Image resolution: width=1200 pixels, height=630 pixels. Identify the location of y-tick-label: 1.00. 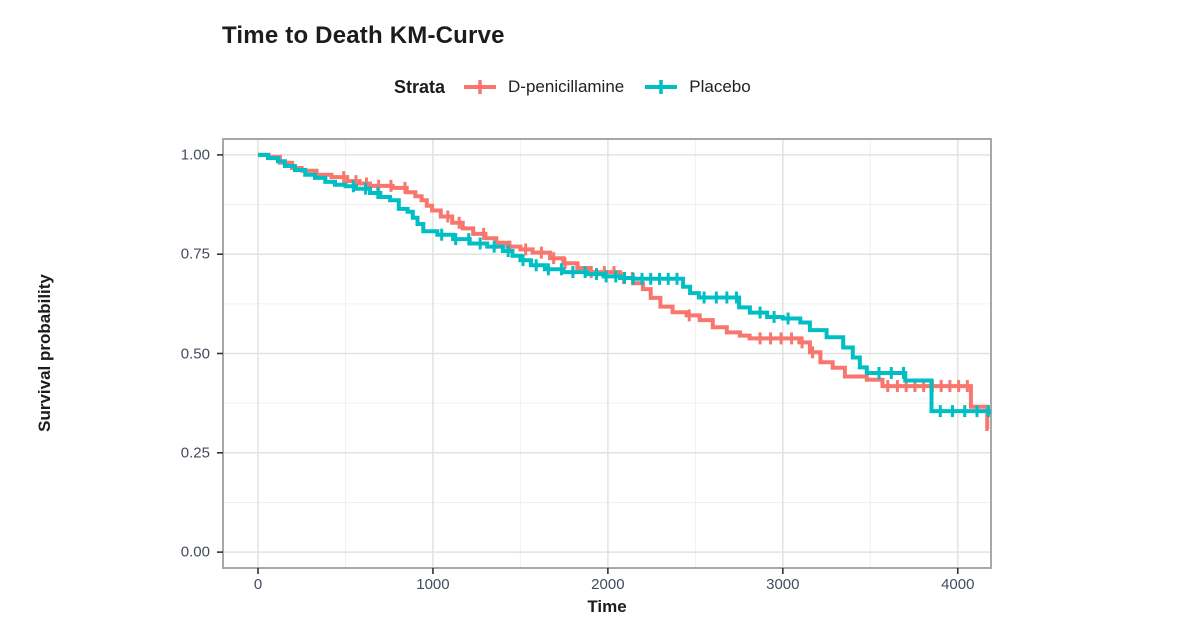
(195, 155).